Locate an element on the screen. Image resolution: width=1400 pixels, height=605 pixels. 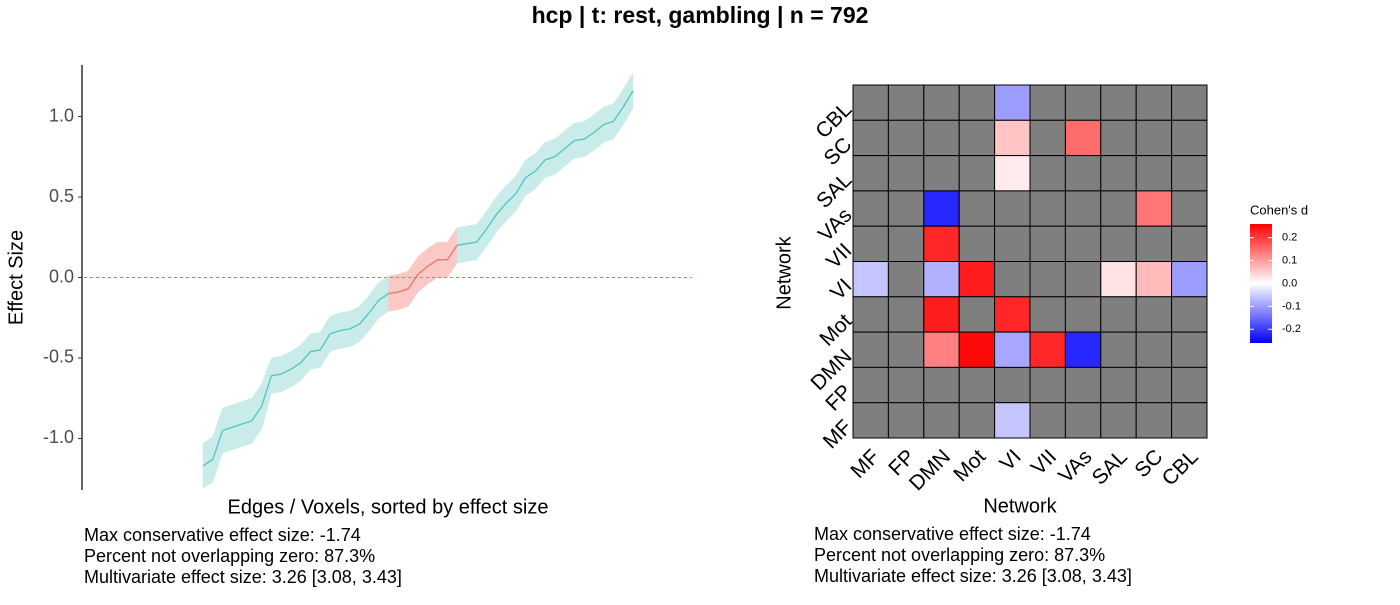
x-tick-label: VAs is located at coordinates (1075, 466).